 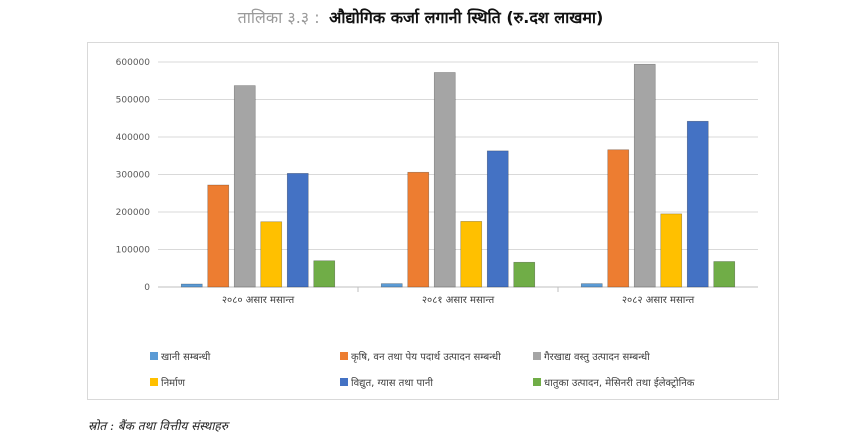 I want to click on y-tick-label: 400000, so click(x=133, y=138).